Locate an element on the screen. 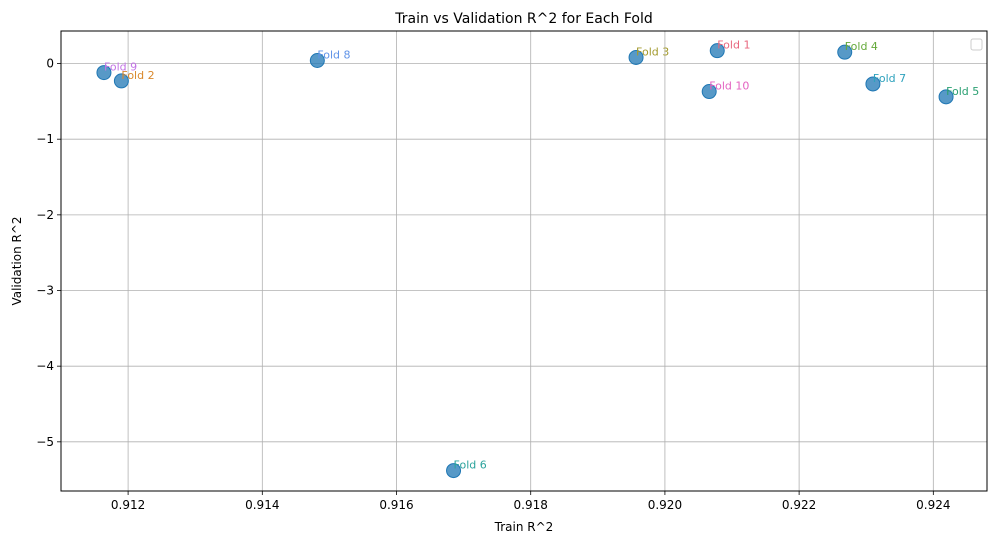 The height and width of the screenshot is (547, 999). x-tick-label: 0.918 is located at coordinates (531, 505).